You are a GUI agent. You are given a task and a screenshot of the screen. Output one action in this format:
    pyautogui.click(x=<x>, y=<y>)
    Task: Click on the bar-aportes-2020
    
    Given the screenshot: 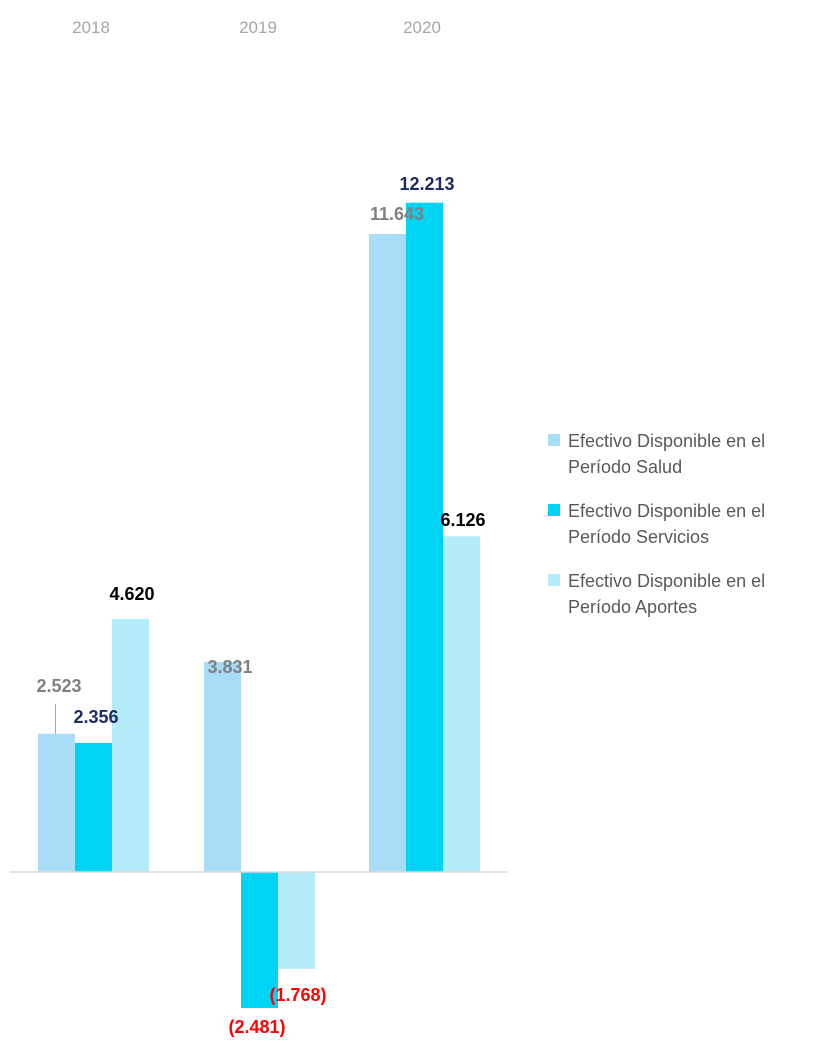 What is the action you would take?
    pyautogui.click(x=461, y=704)
    